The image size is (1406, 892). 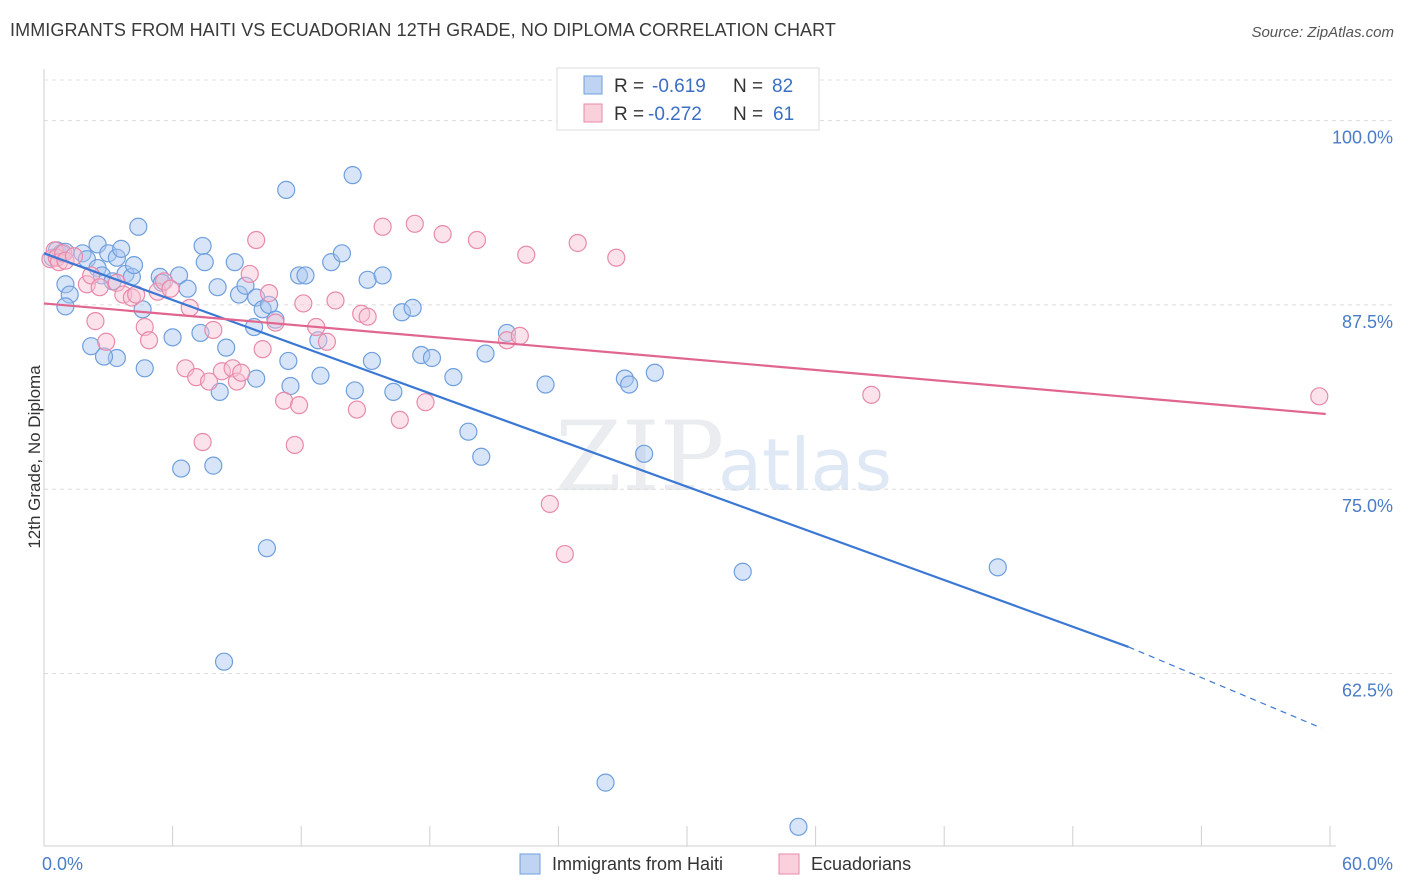 I want to click on legend-swatch-haiti, so click(x=593, y=85).